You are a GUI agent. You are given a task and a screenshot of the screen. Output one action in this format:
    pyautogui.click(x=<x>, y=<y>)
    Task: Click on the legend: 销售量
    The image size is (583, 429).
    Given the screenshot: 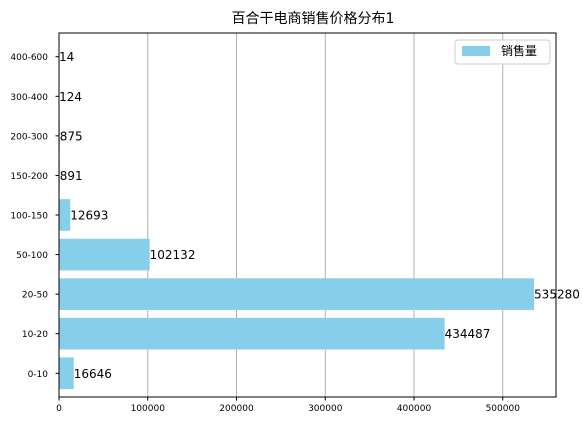 What is the action you would take?
    pyautogui.click(x=502, y=52)
    